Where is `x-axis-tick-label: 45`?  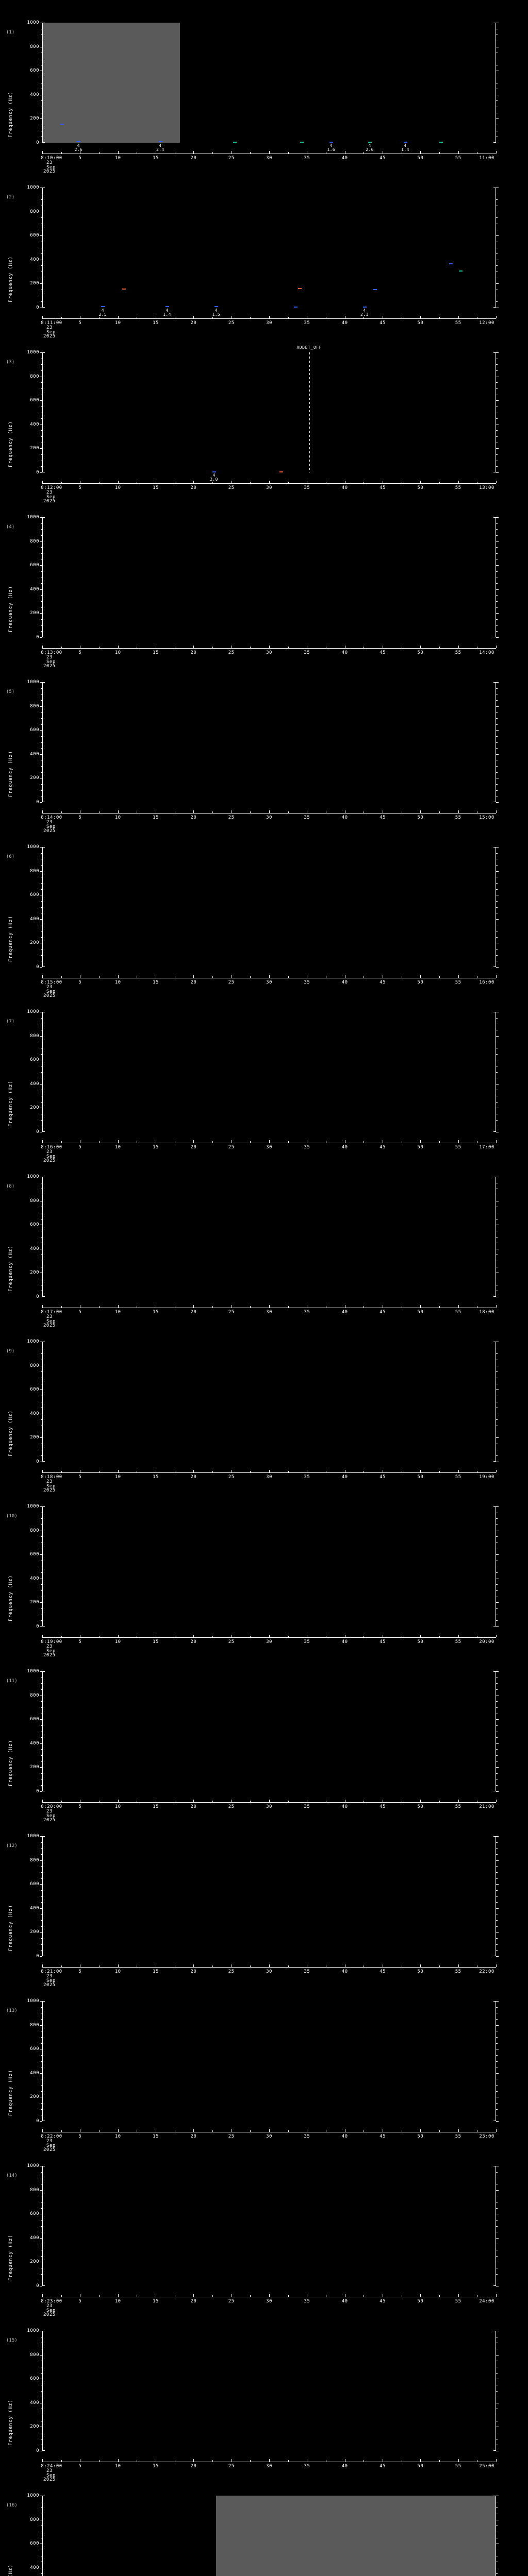
x-axis-tick-label: 45 is located at coordinates (383, 1806).